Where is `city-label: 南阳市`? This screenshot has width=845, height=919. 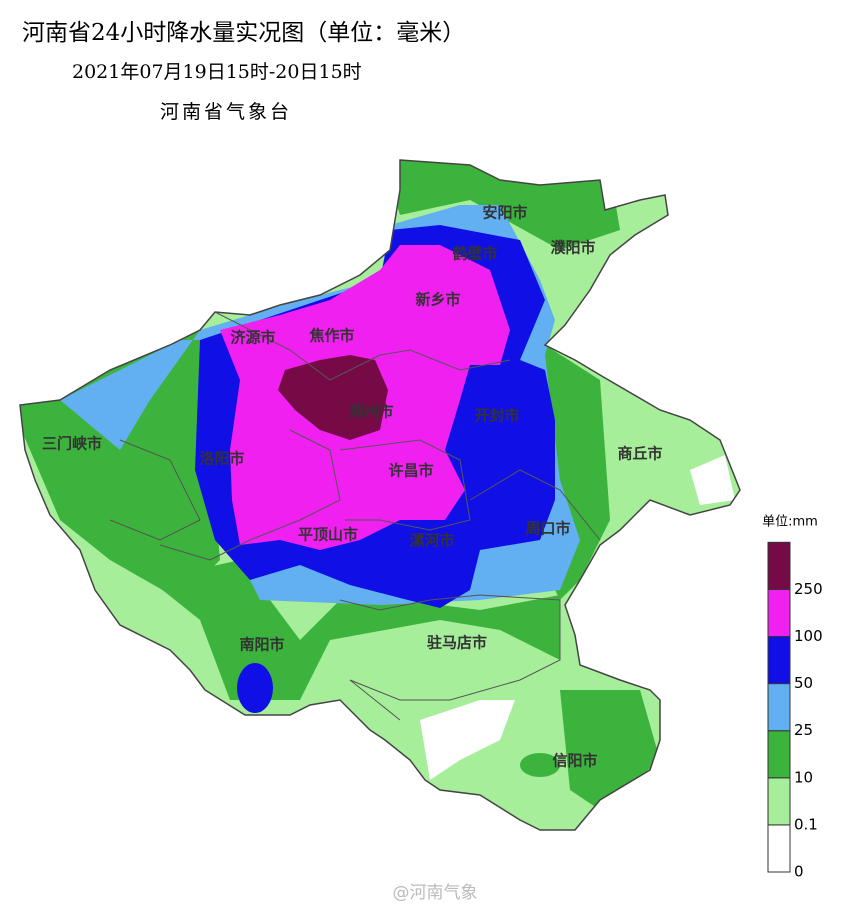 city-label: 南阳市 is located at coordinates (261, 645).